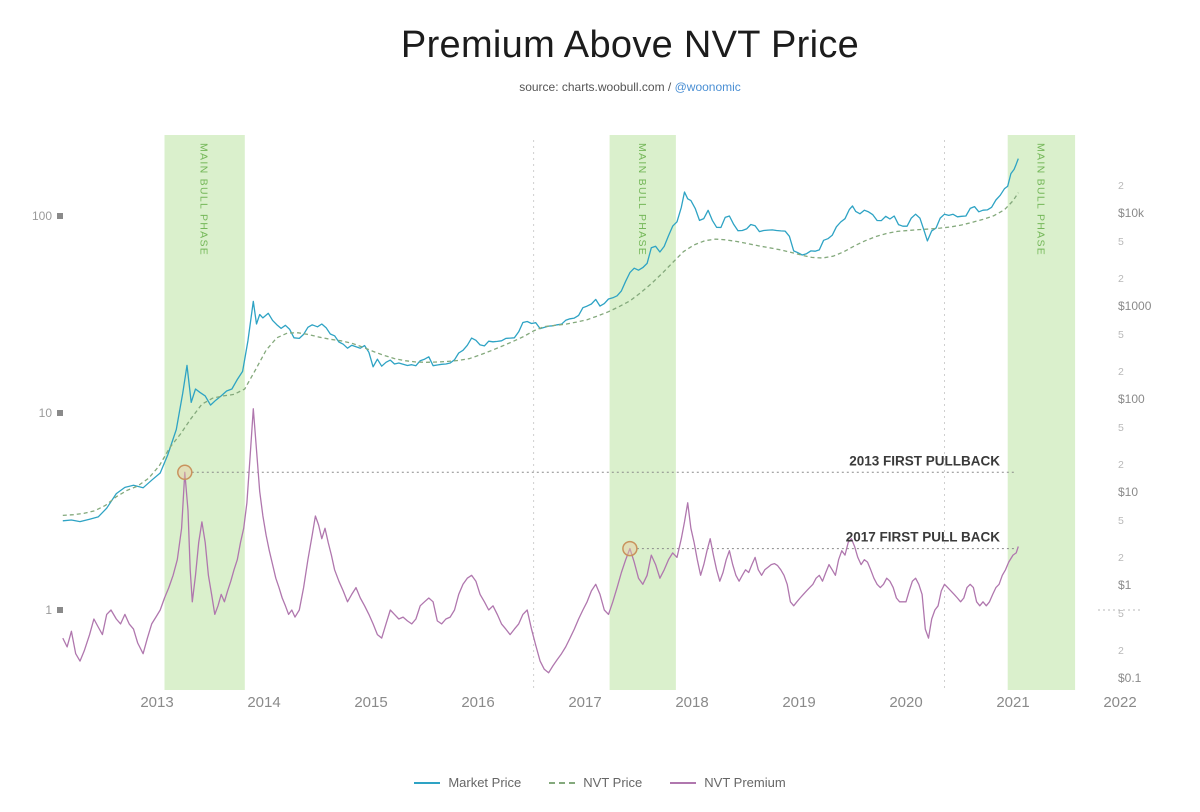  Describe the element at coordinates (691, 702) in the screenshot. I see `x-tick-label: 2018` at that location.